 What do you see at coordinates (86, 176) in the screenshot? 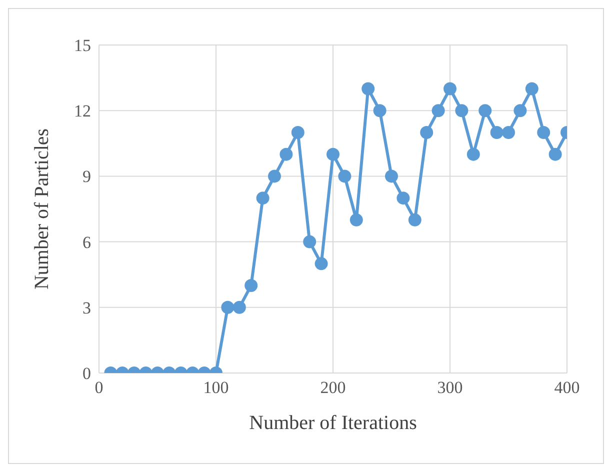
I see `y-tick-label: 9` at bounding box center [86, 176].